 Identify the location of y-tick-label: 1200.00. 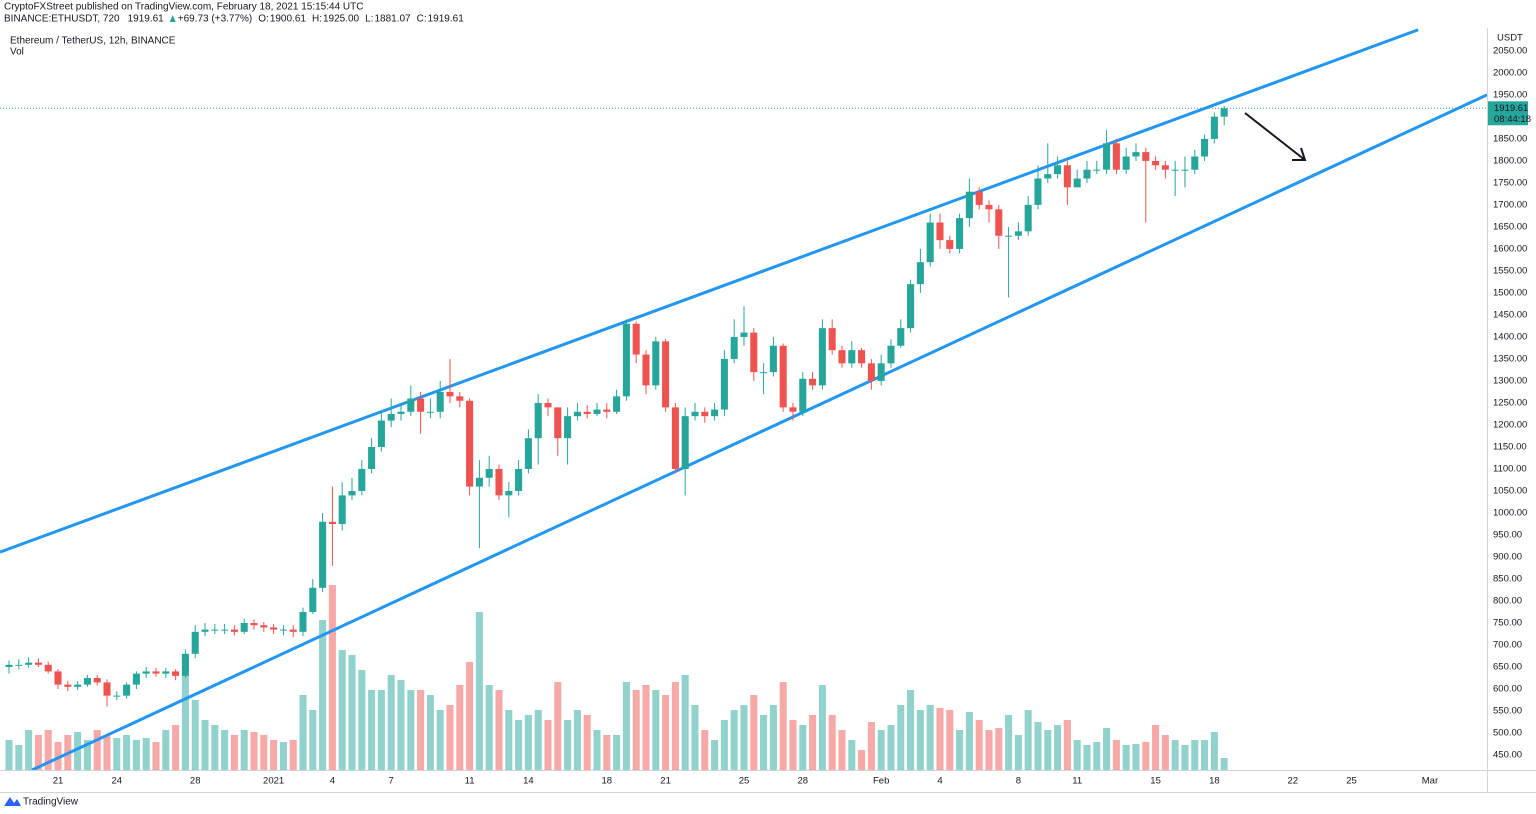
(1510, 424).